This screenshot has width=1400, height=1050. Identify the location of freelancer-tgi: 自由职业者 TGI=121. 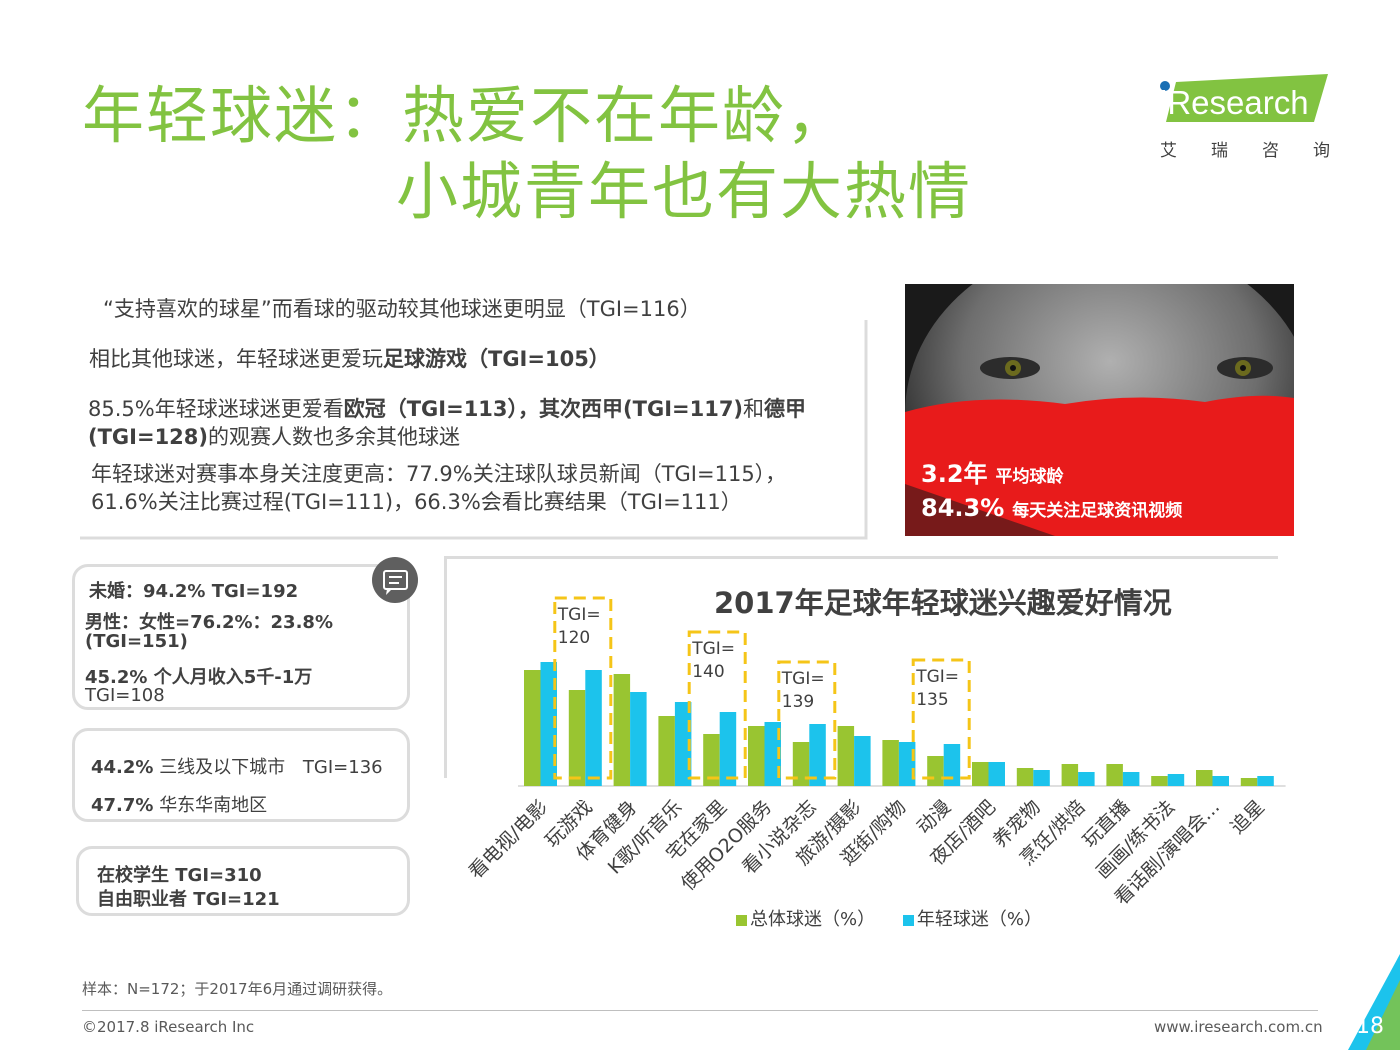
(188, 899).